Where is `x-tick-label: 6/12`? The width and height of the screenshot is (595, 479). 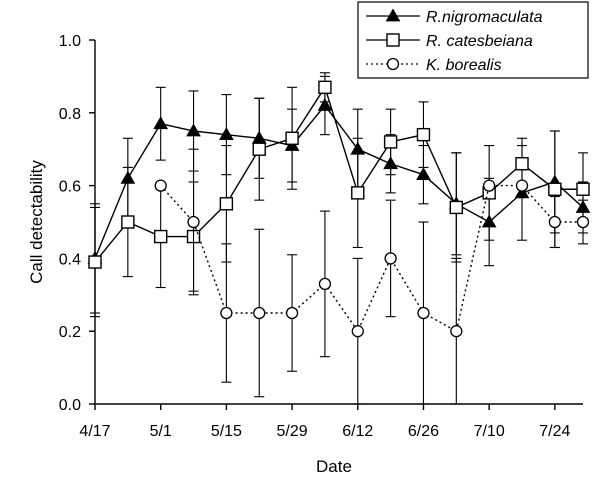 x-tick-label: 6/12 is located at coordinates (357, 431).